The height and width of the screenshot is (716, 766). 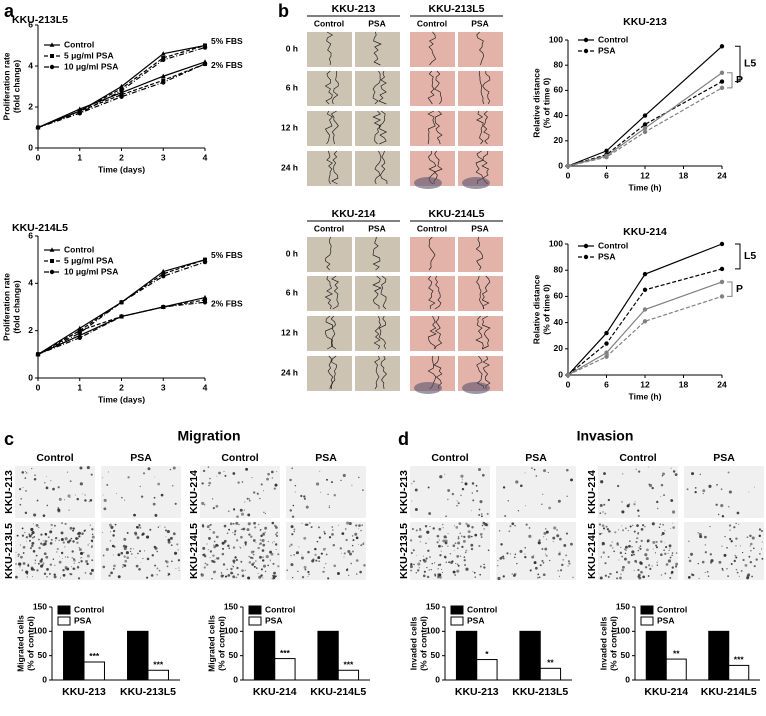 What do you see at coordinates (613, 39) in the screenshot?
I see `legend-label: Control` at bounding box center [613, 39].